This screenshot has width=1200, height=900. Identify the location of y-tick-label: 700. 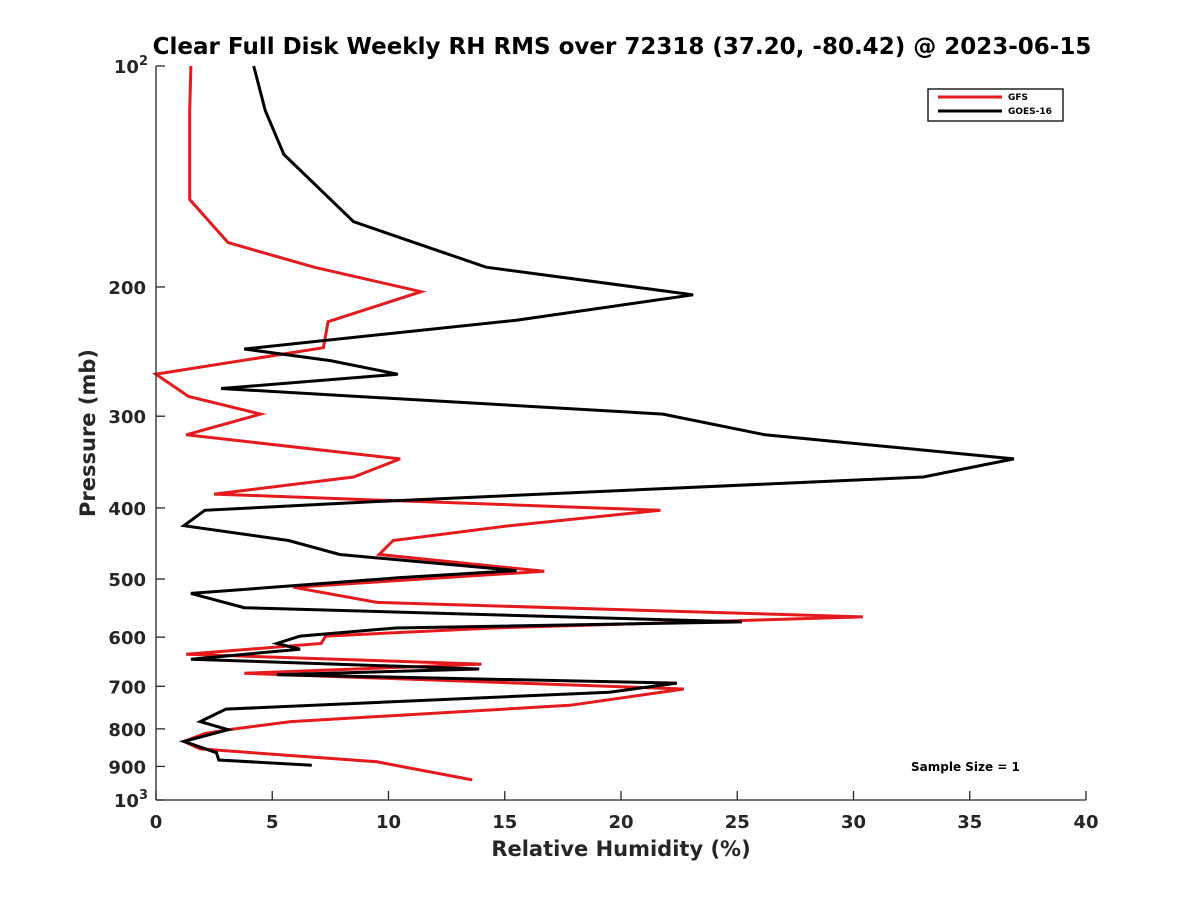
(127, 687).